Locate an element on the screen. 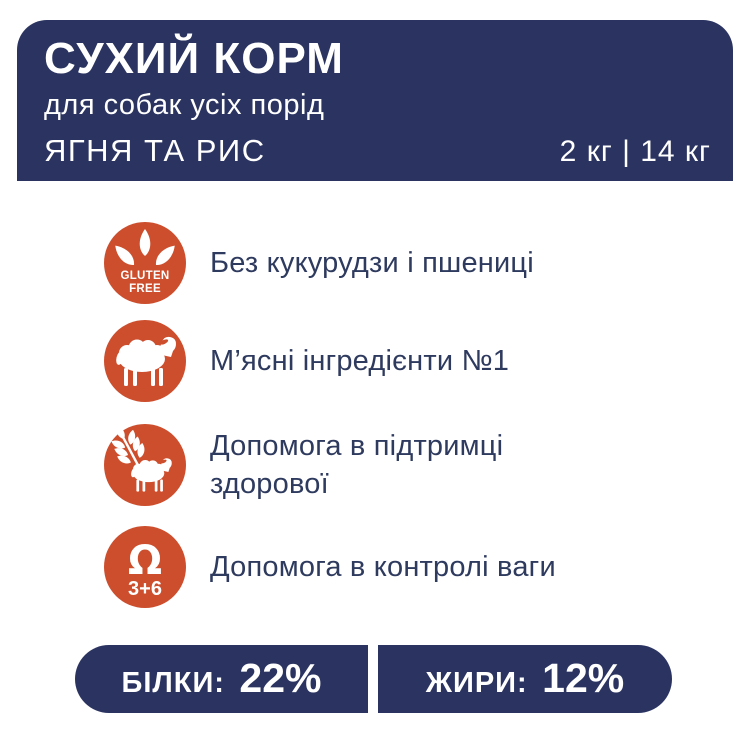  feature-label-line: Допомога в підтримці is located at coordinates (357, 445).